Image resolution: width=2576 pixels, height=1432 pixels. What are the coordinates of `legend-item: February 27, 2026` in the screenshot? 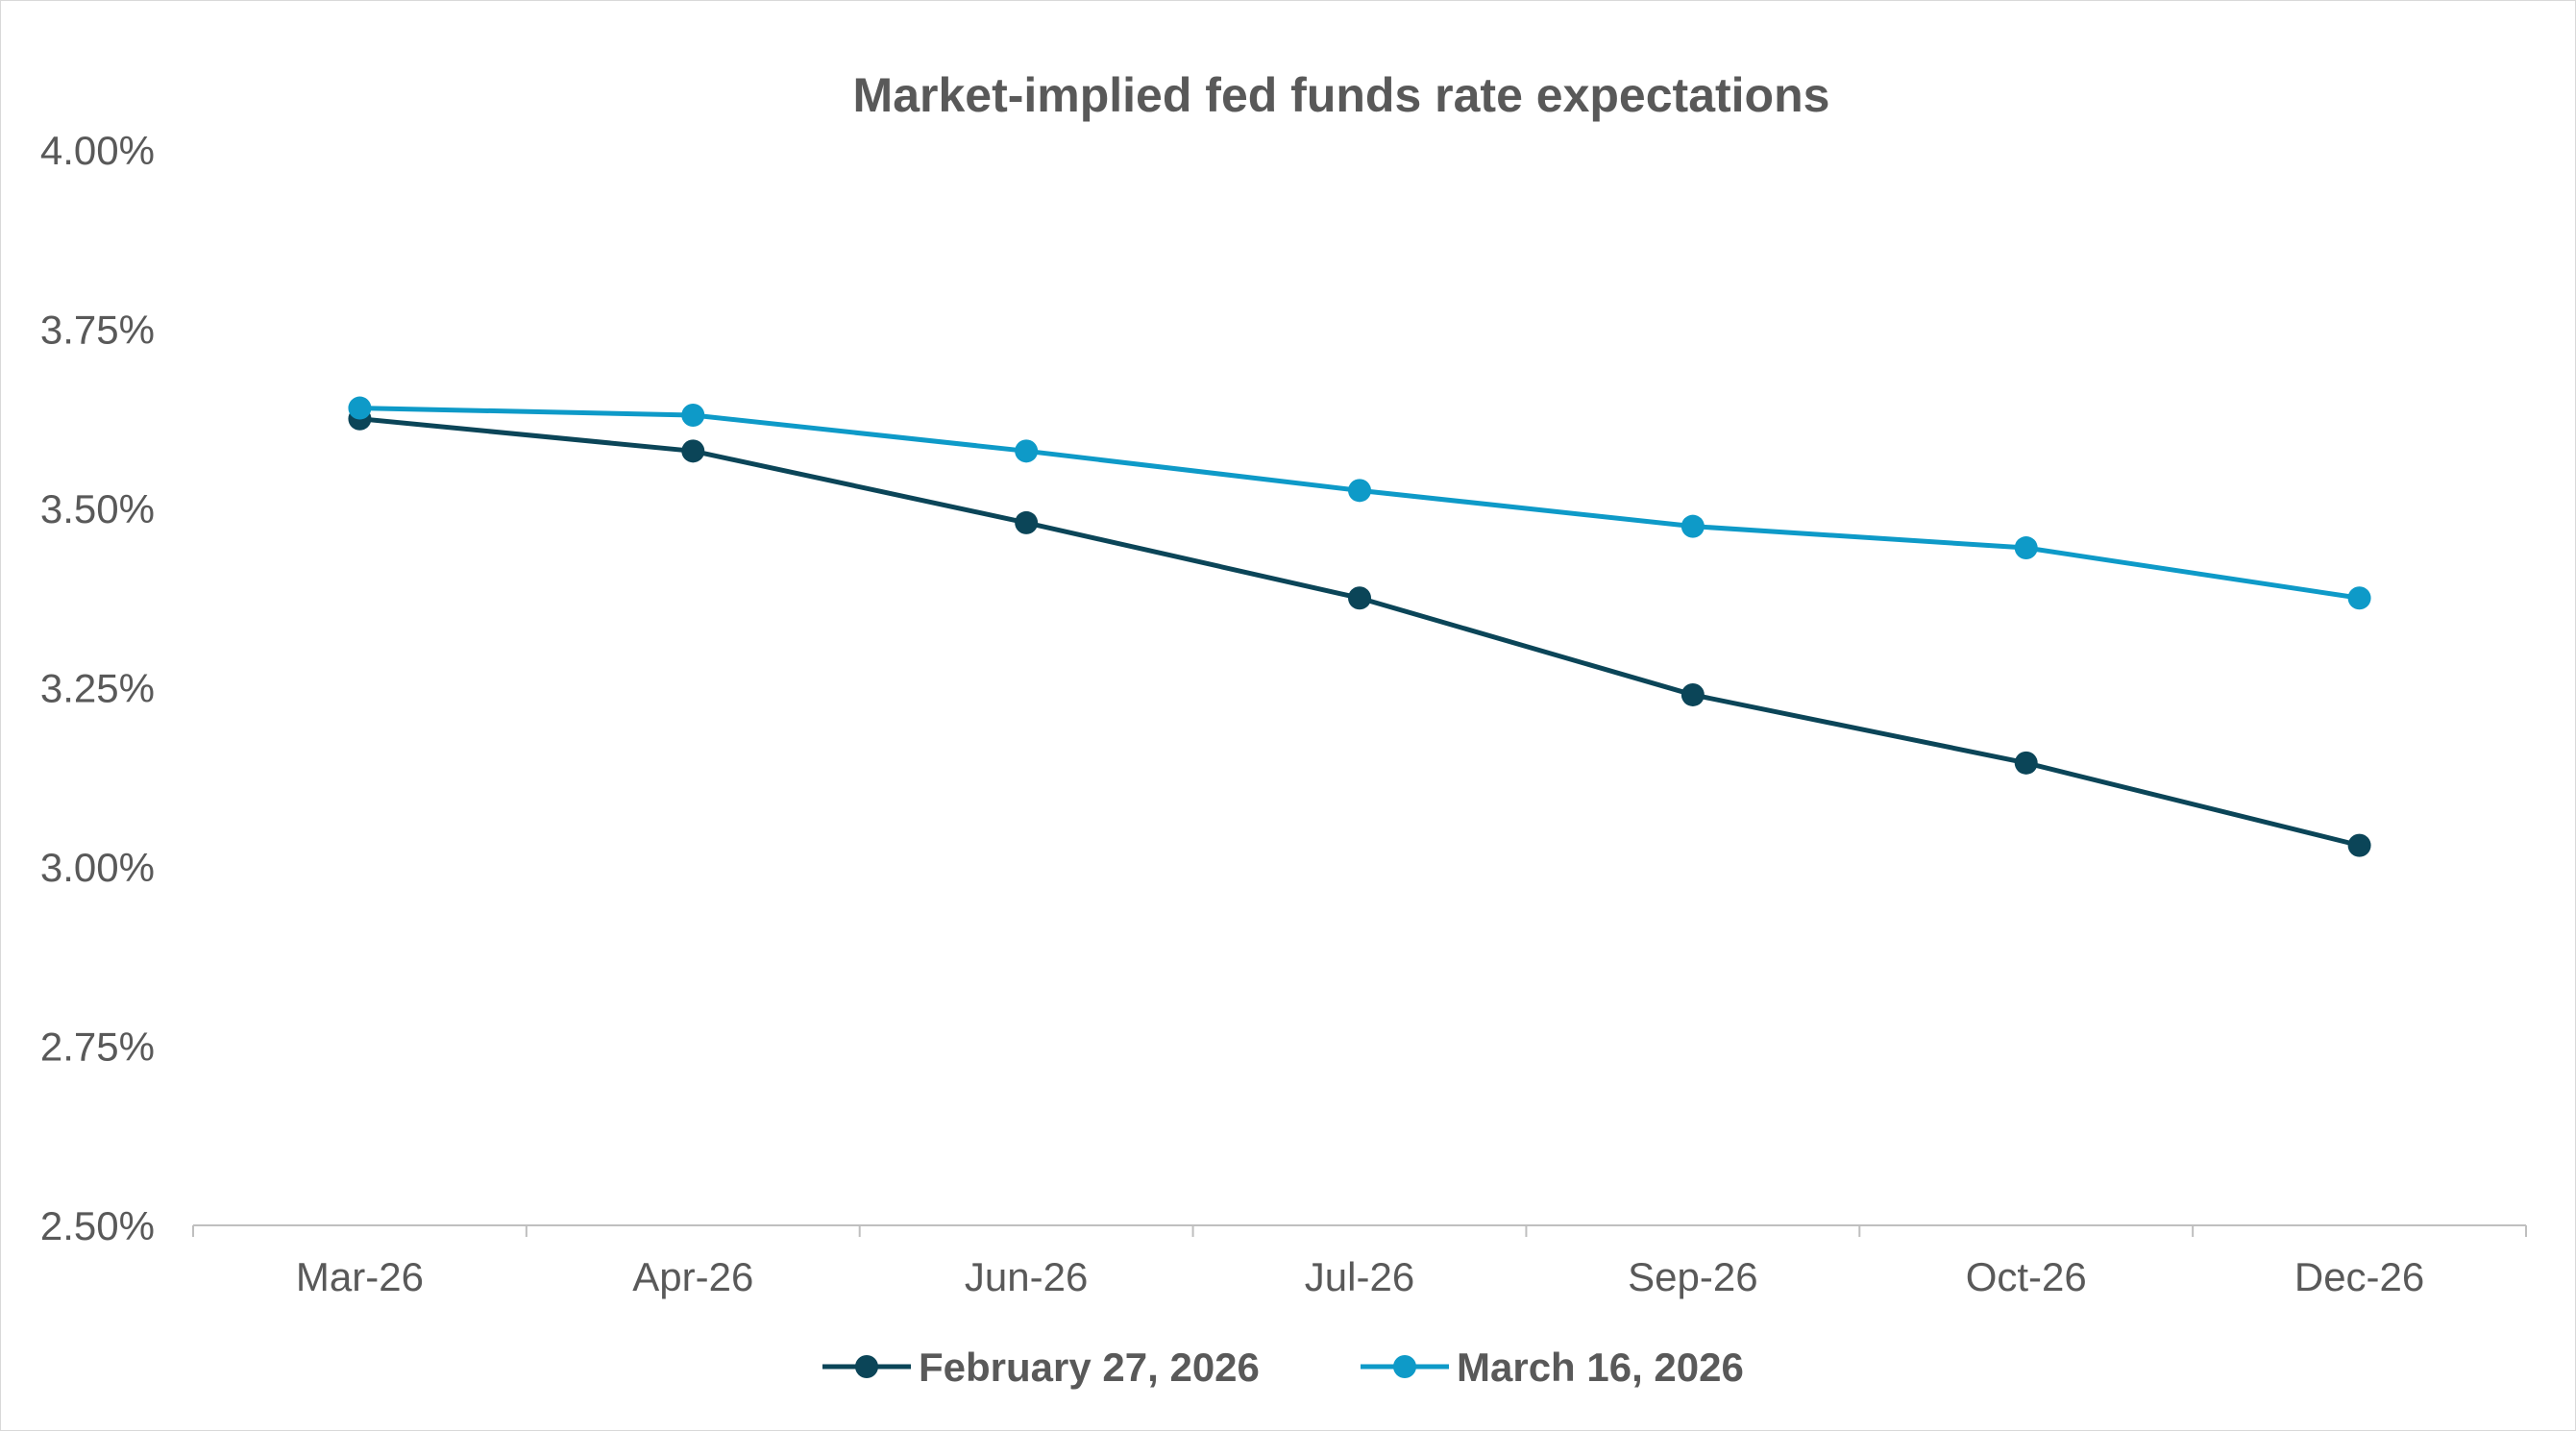 It's located at (1041, 1367).